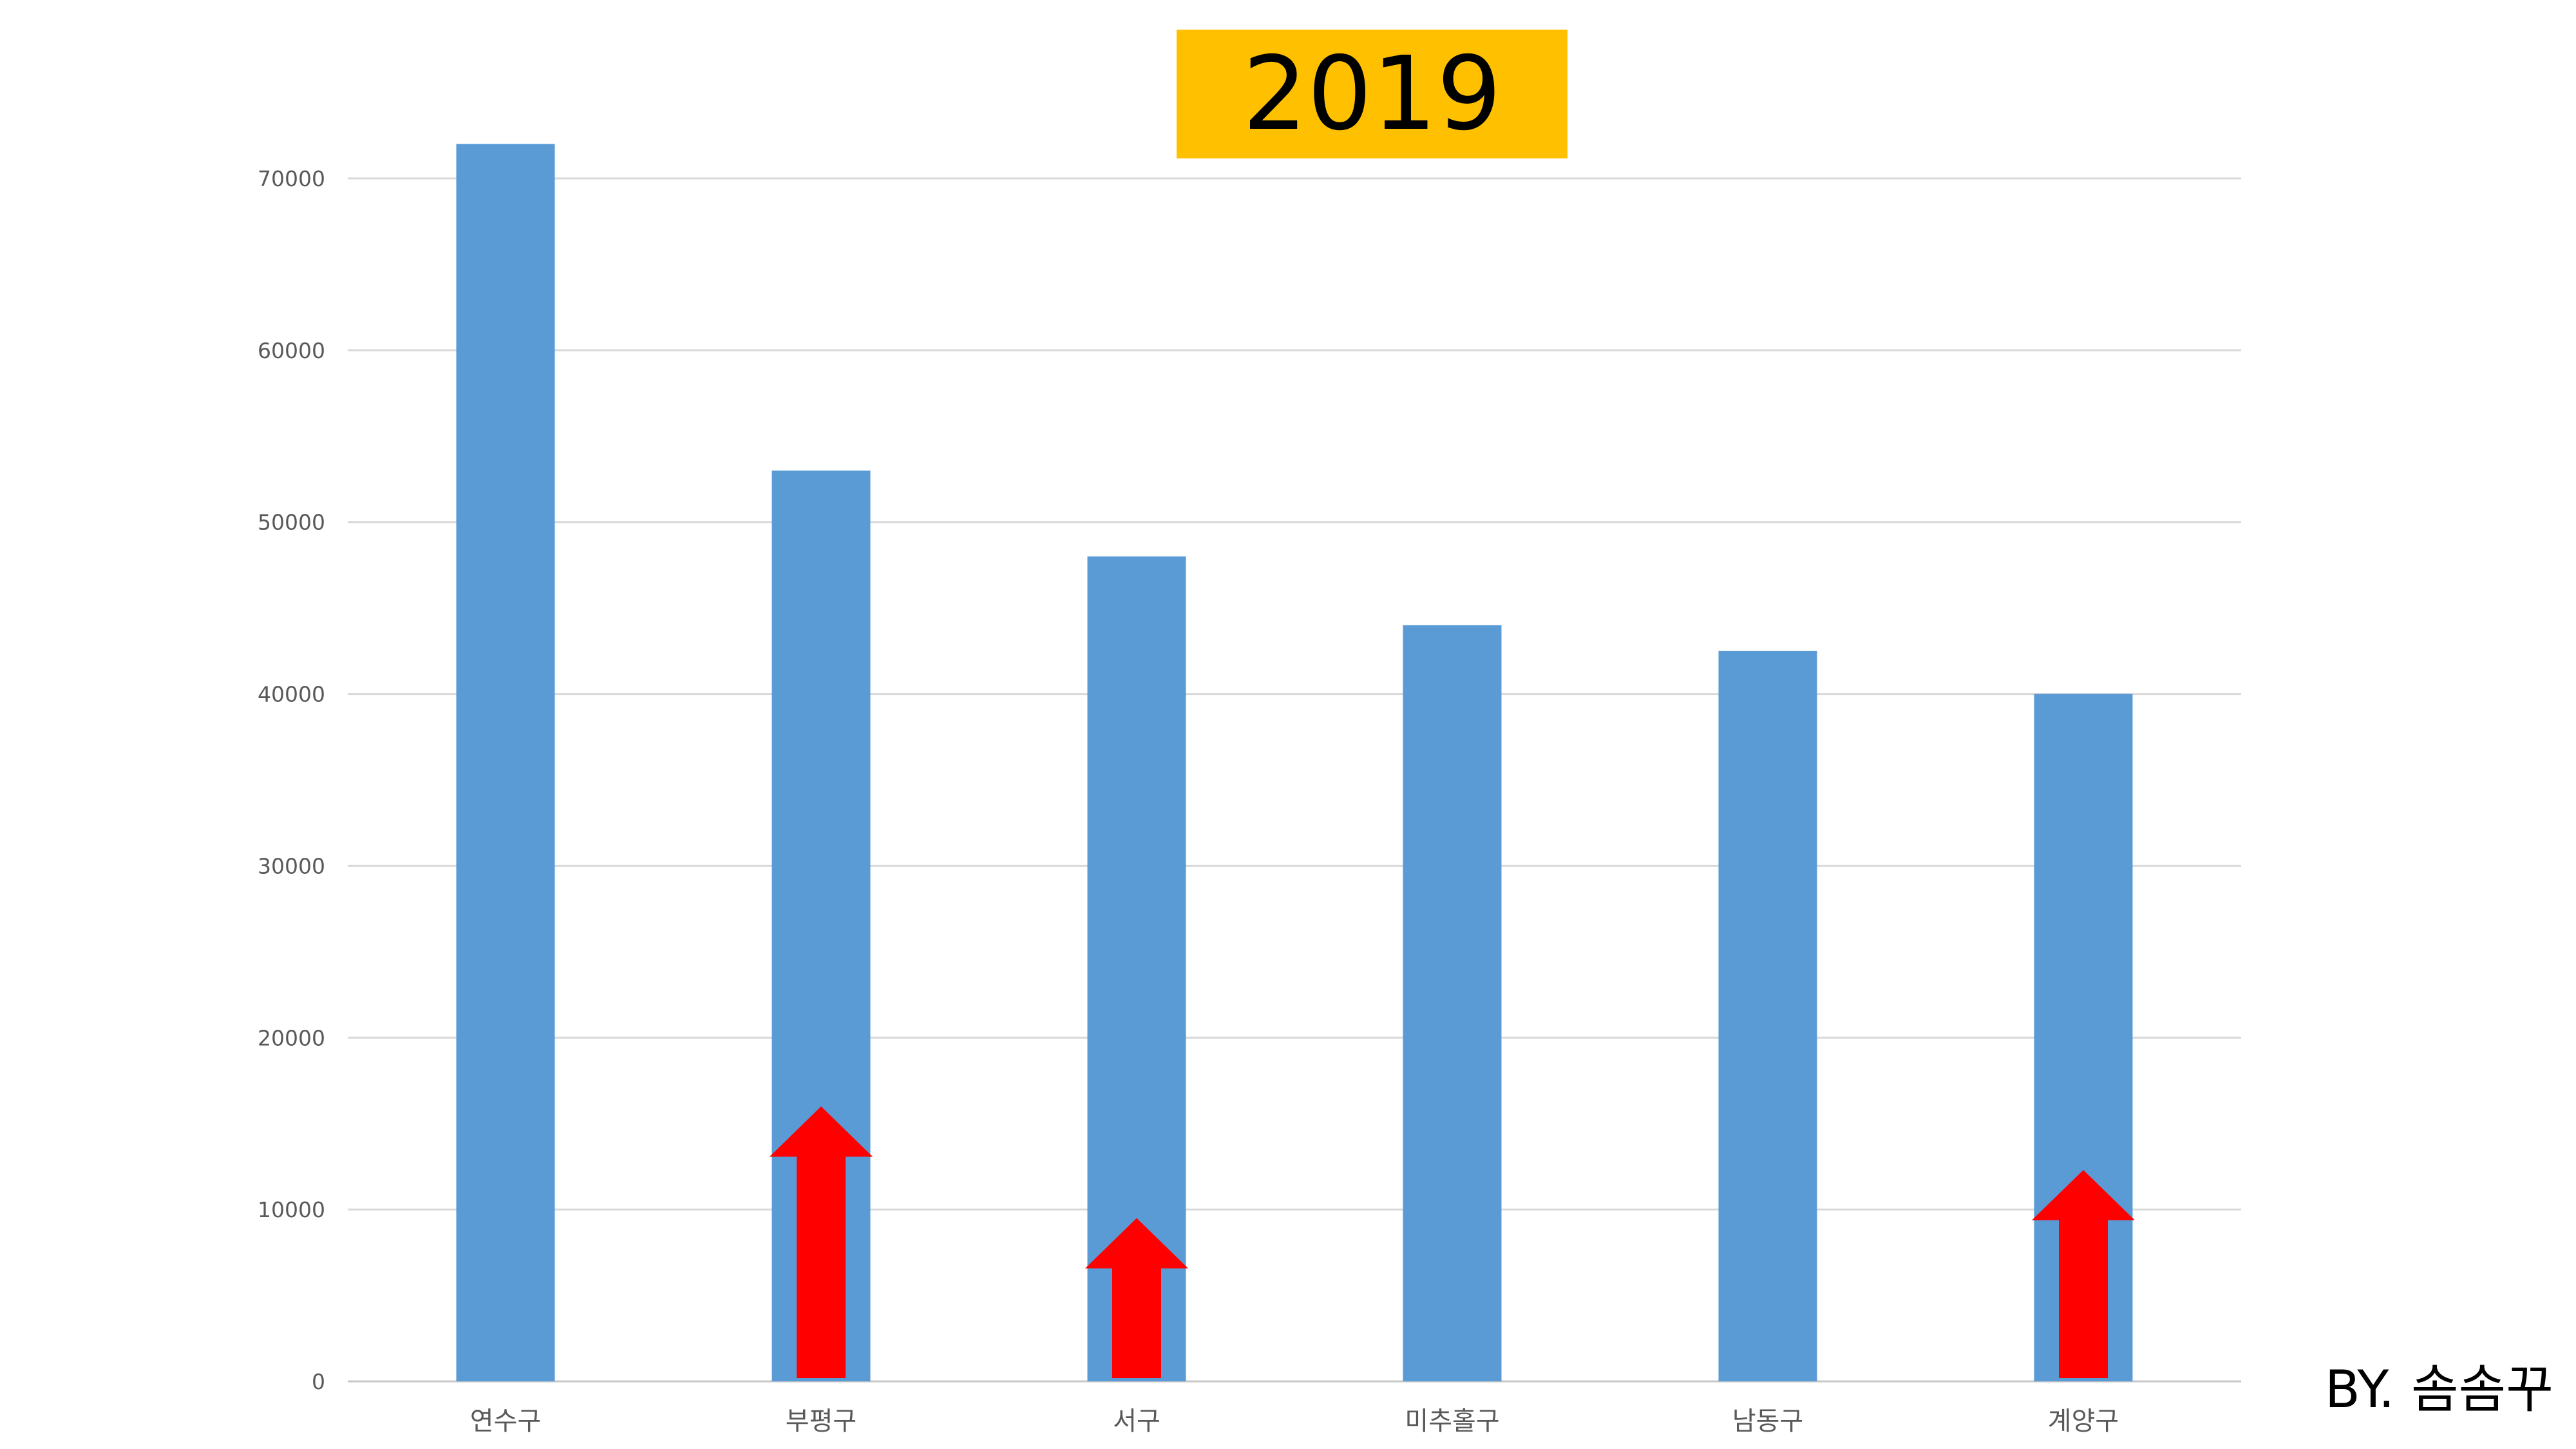  What do you see at coordinates (1768, 1421) in the screenshot?
I see `x-tick-label: 남동구` at bounding box center [1768, 1421].